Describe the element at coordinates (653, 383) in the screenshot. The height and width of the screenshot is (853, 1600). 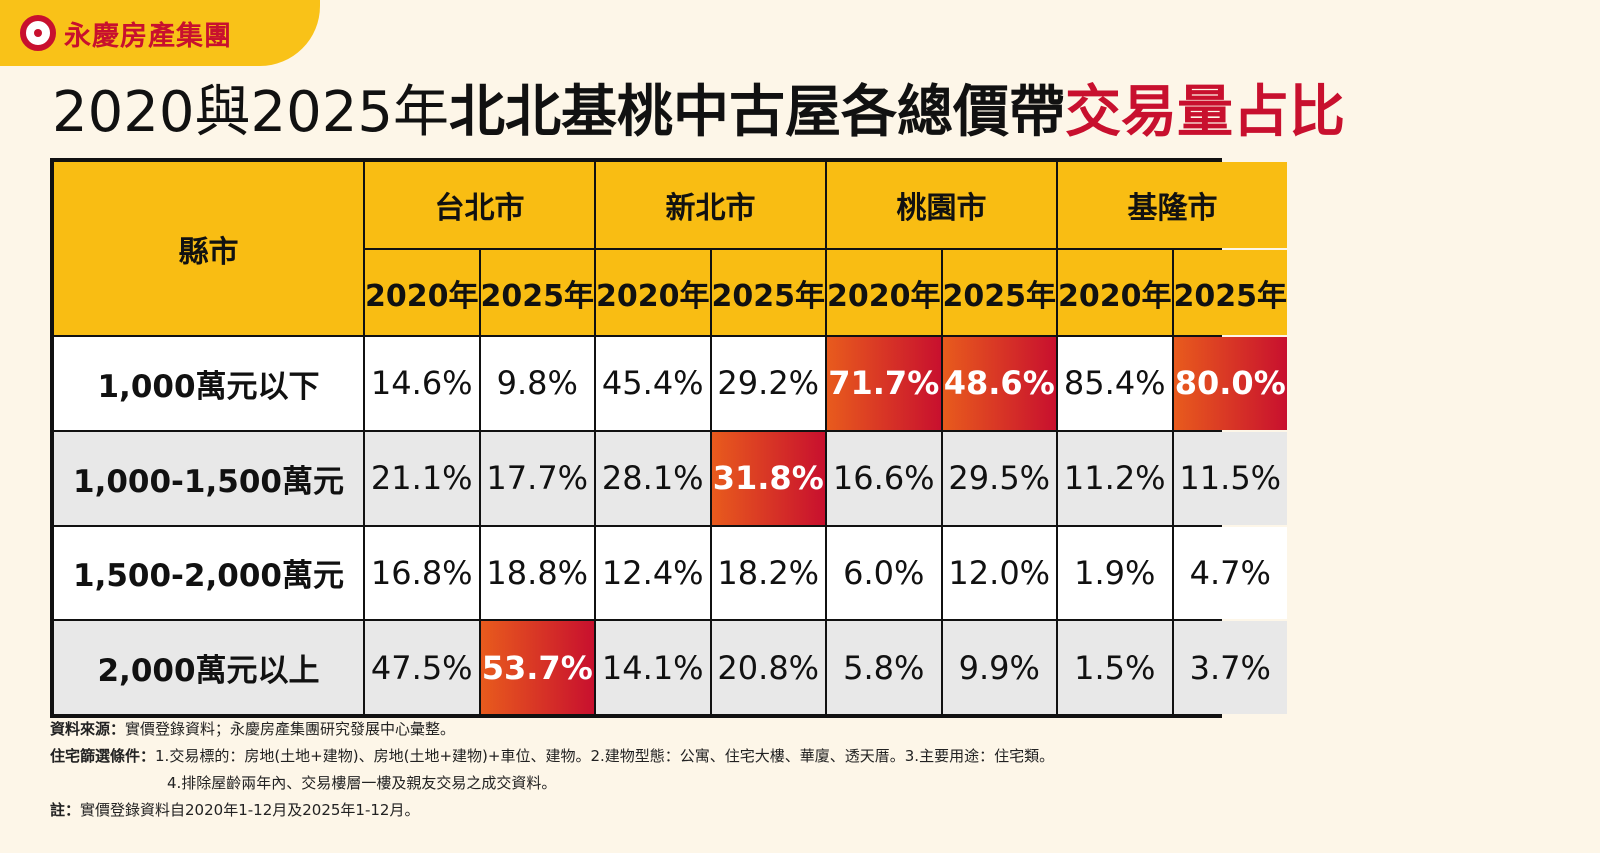
I see `table-cell: 45.4%` at that location.